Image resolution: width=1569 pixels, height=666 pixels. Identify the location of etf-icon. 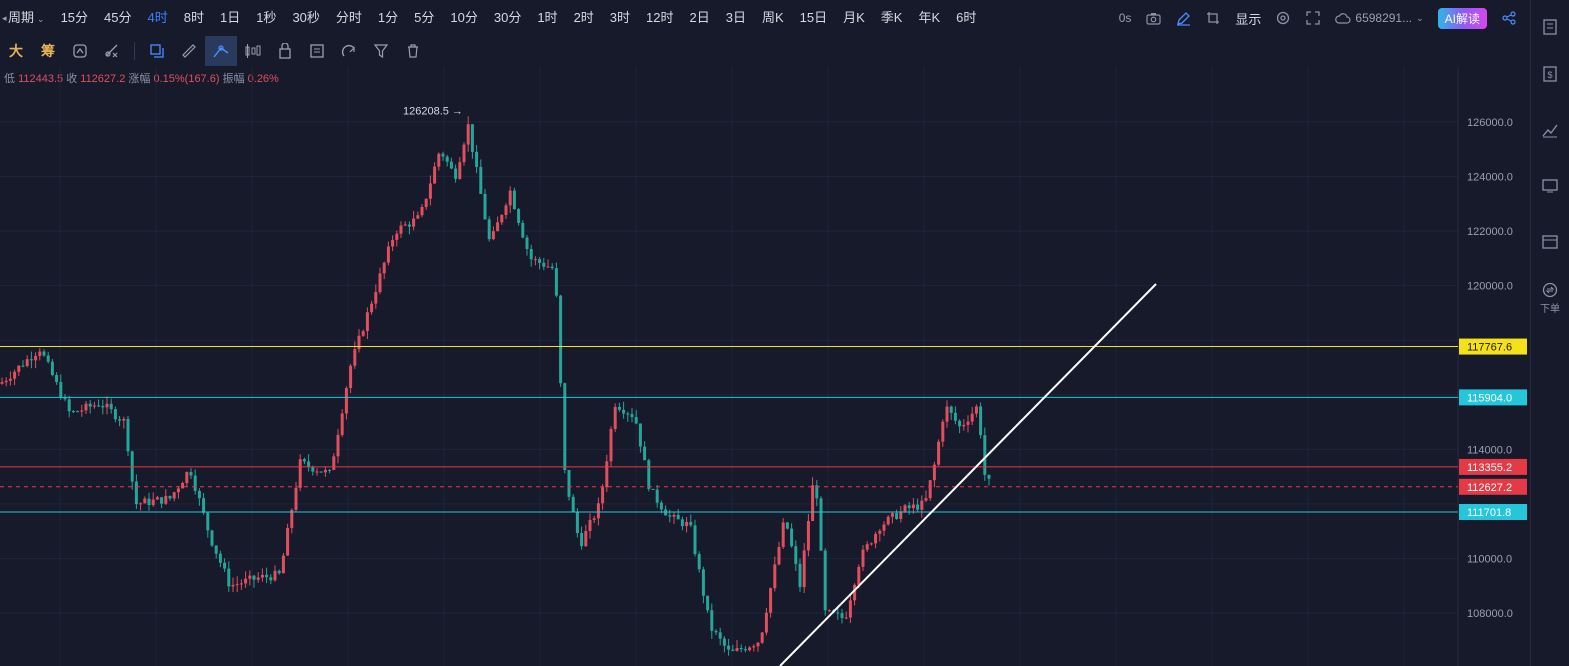
(1550, 242).